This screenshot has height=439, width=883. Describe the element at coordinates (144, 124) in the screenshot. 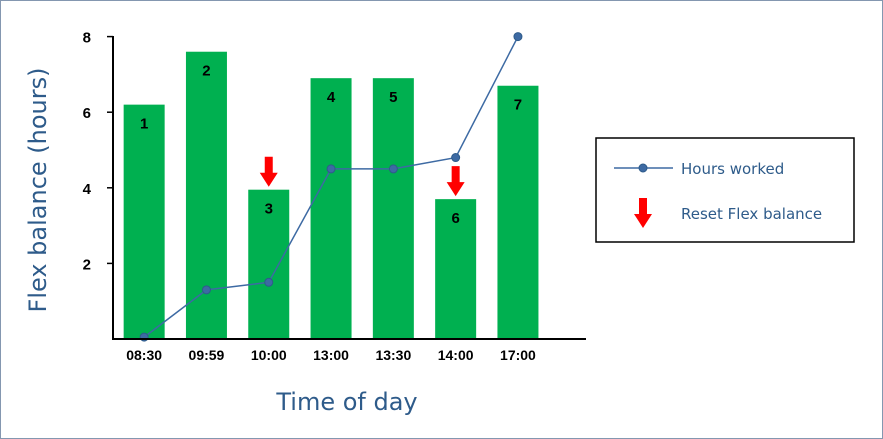

I see `bar-label-1: 1` at that location.